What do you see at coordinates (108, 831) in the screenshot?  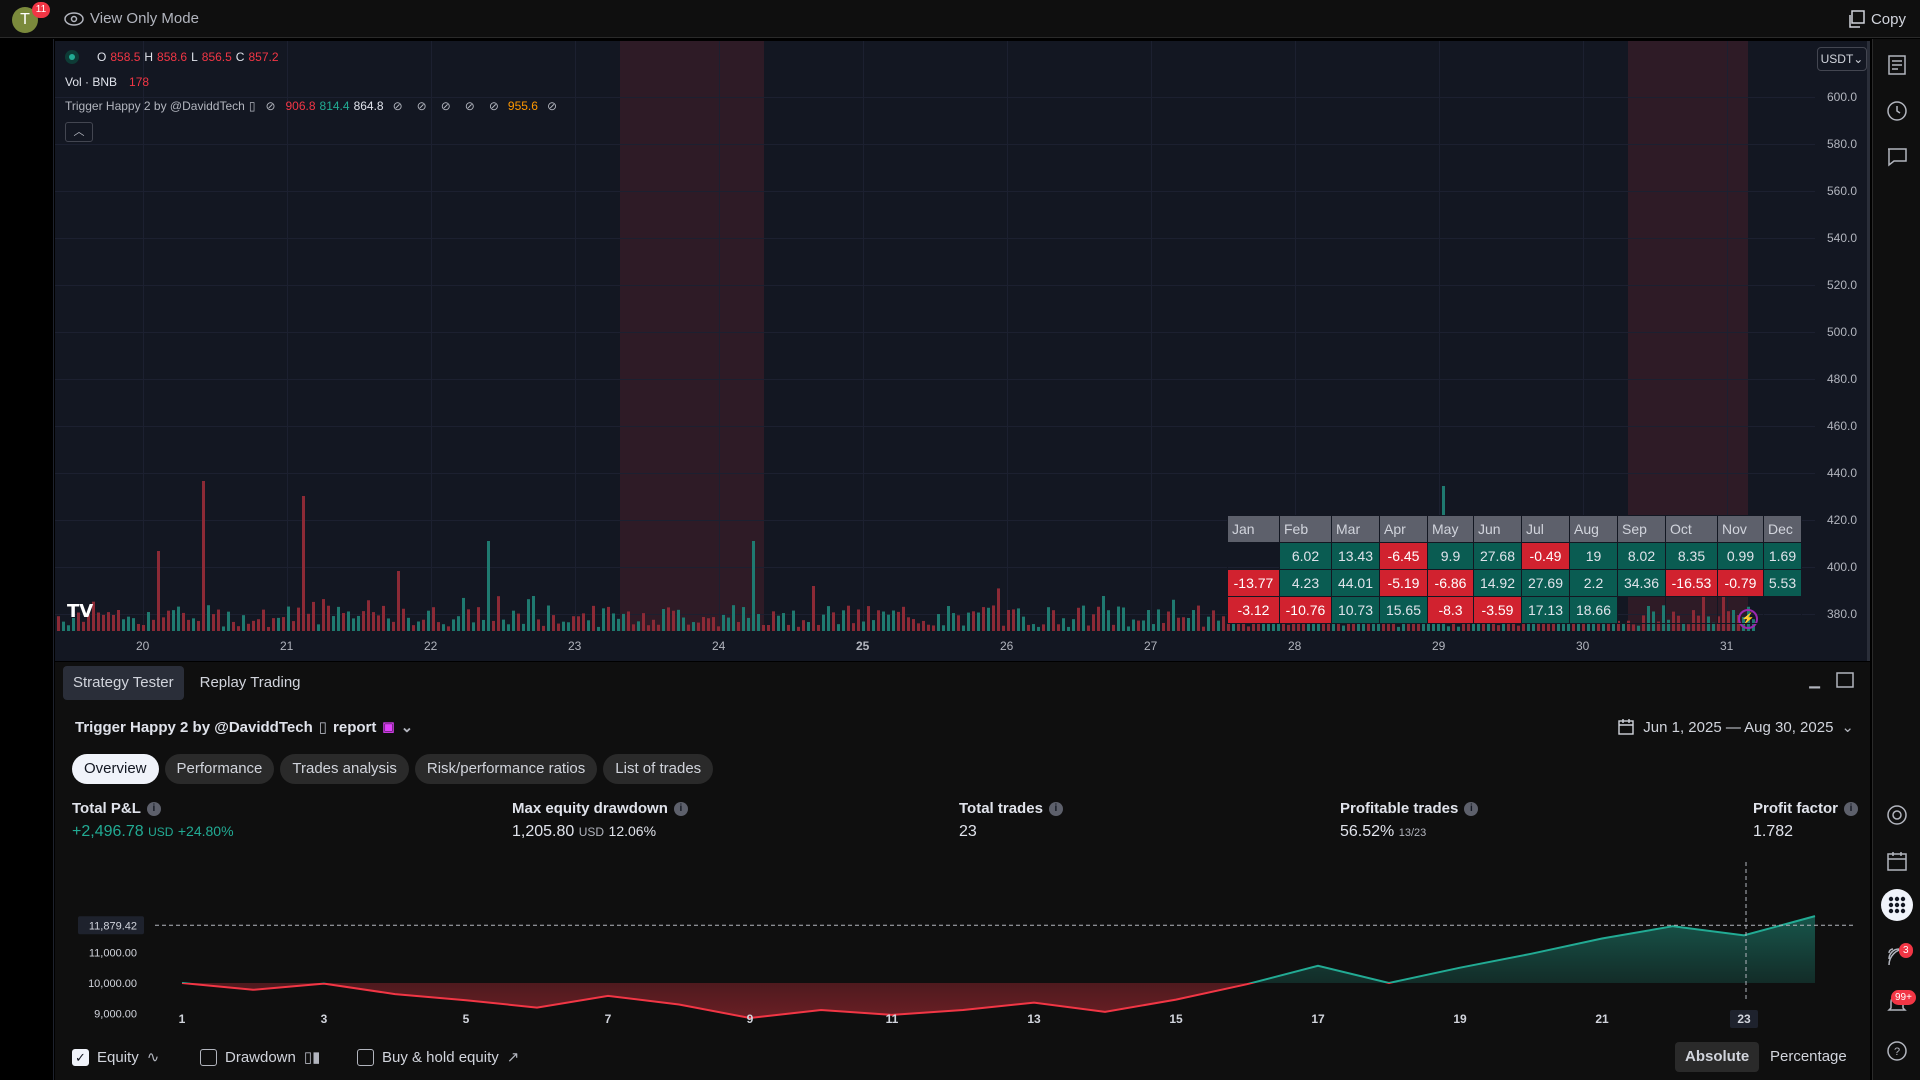 I see `pnl-value: +2,496.78` at bounding box center [108, 831].